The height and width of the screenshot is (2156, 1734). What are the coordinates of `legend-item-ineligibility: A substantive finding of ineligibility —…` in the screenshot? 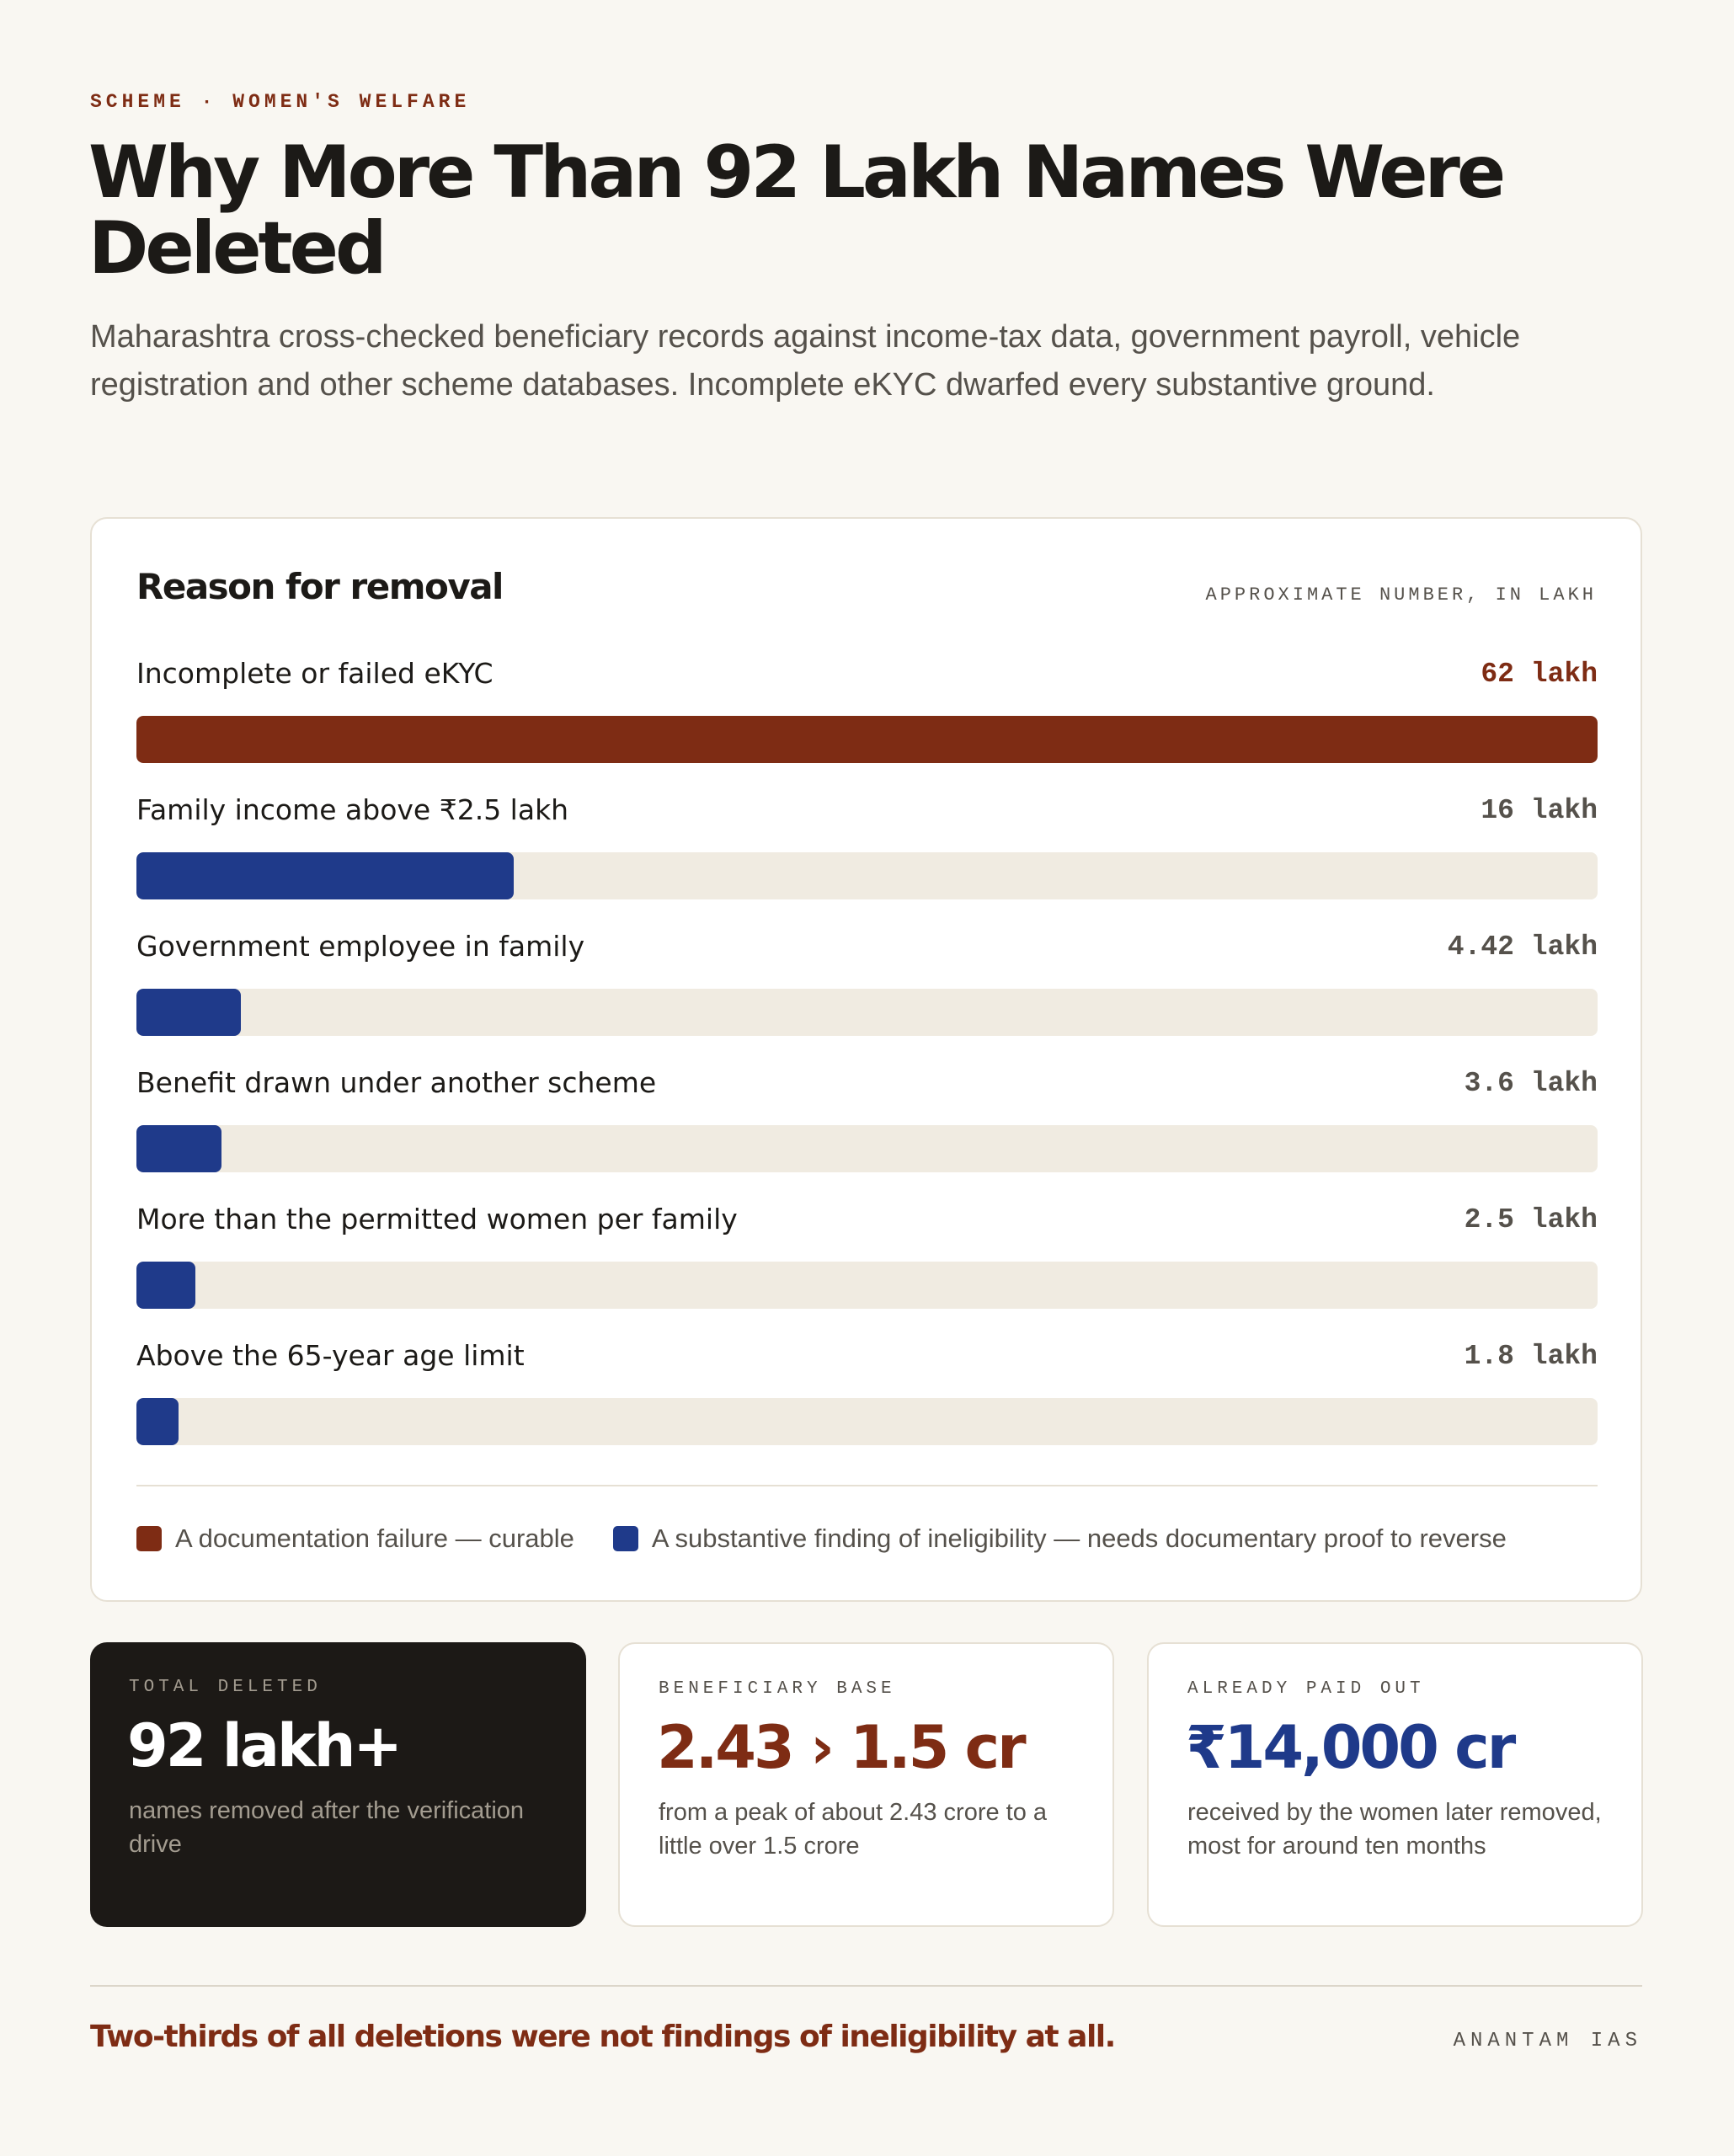 It's located at (1059, 1539).